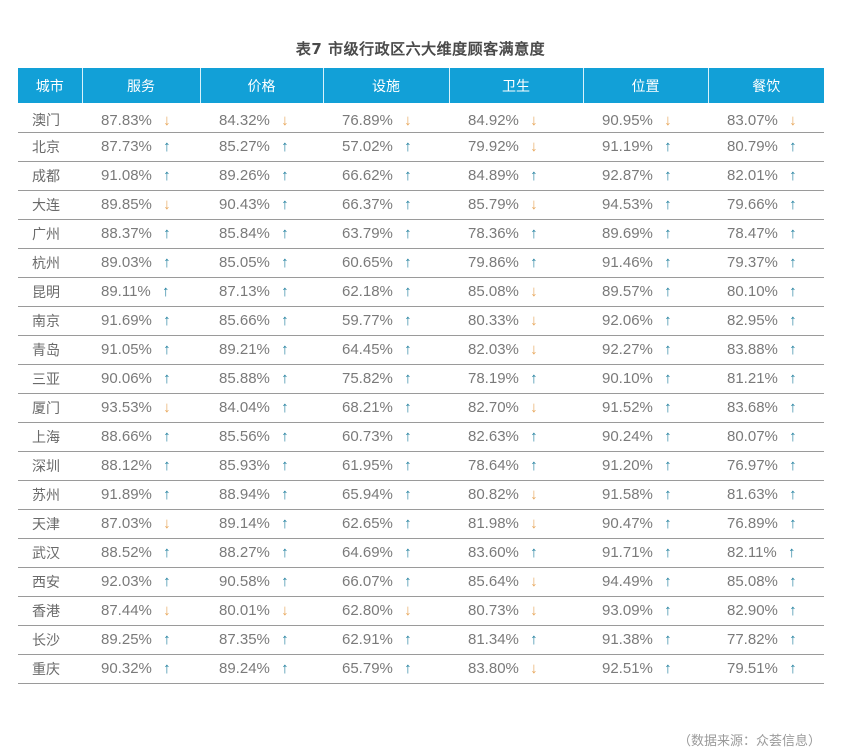  Describe the element at coordinates (244, 320) in the screenshot. I see `score-value: 85.66%` at that location.